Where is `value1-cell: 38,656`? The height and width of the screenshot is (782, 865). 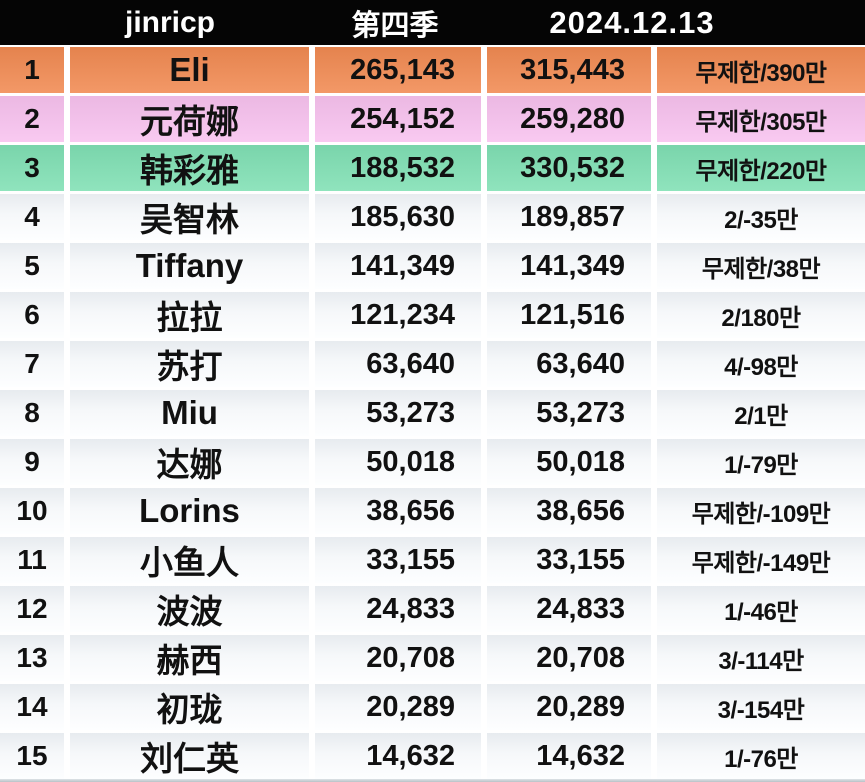
value1-cell: 38,656 is located at coordinates (398, 511).